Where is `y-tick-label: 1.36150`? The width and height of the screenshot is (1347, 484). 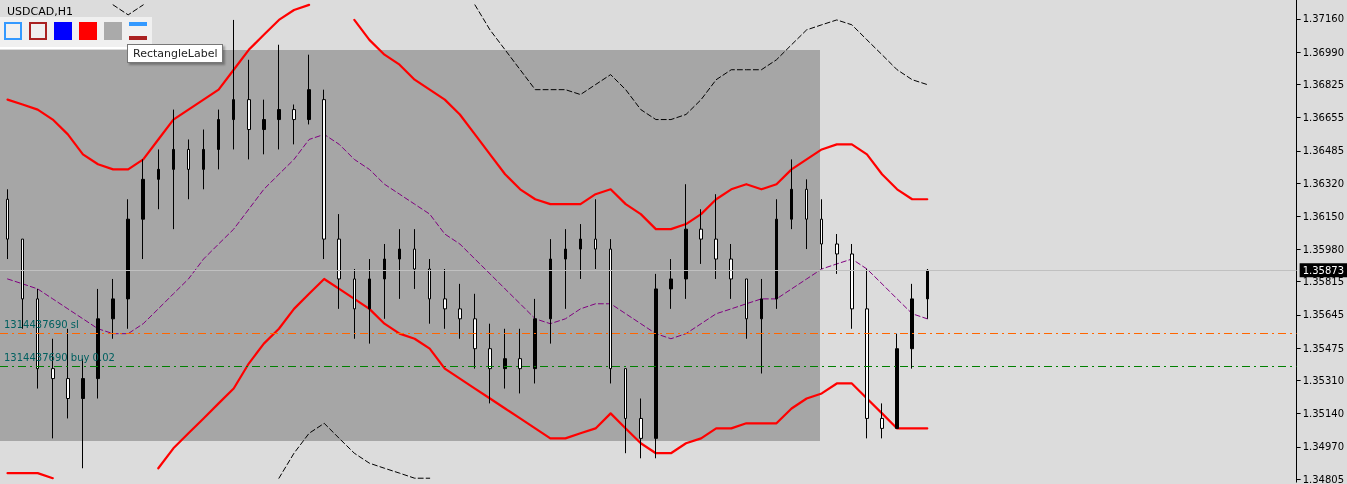
y-tick-label: 1.36150 is located at coordinates (1323, 216).